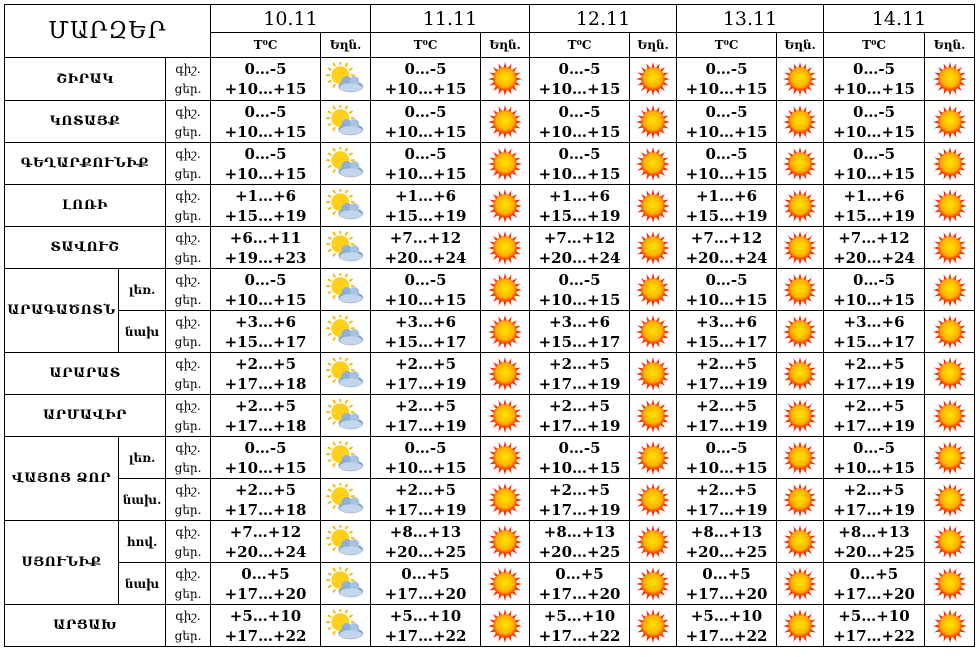 The height and width of the screenshot is (657, 979). What do you see at coordinates (142, 499) in the screenshot?
I see `zone-label: նախ.` at bounding box center [142, 499].